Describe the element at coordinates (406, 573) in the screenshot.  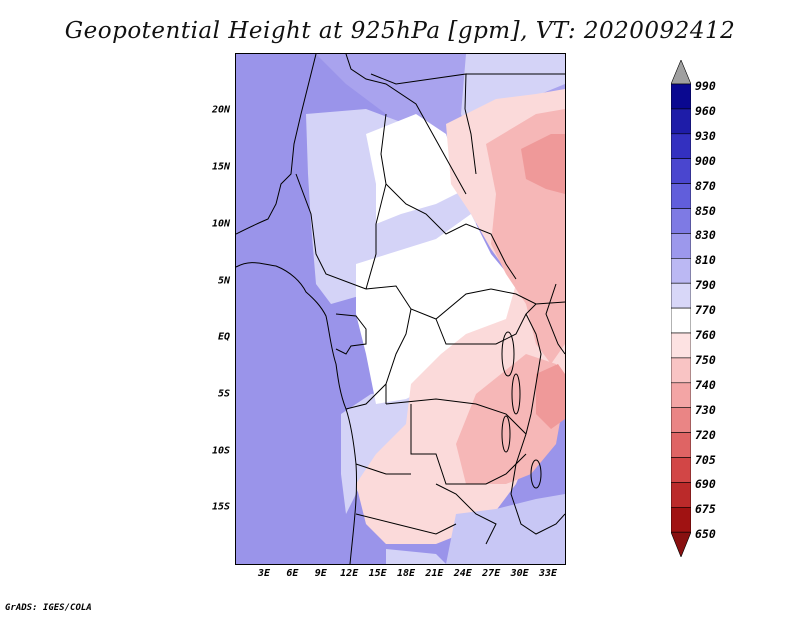
I see `lon-tick-label: 18E` at that location.